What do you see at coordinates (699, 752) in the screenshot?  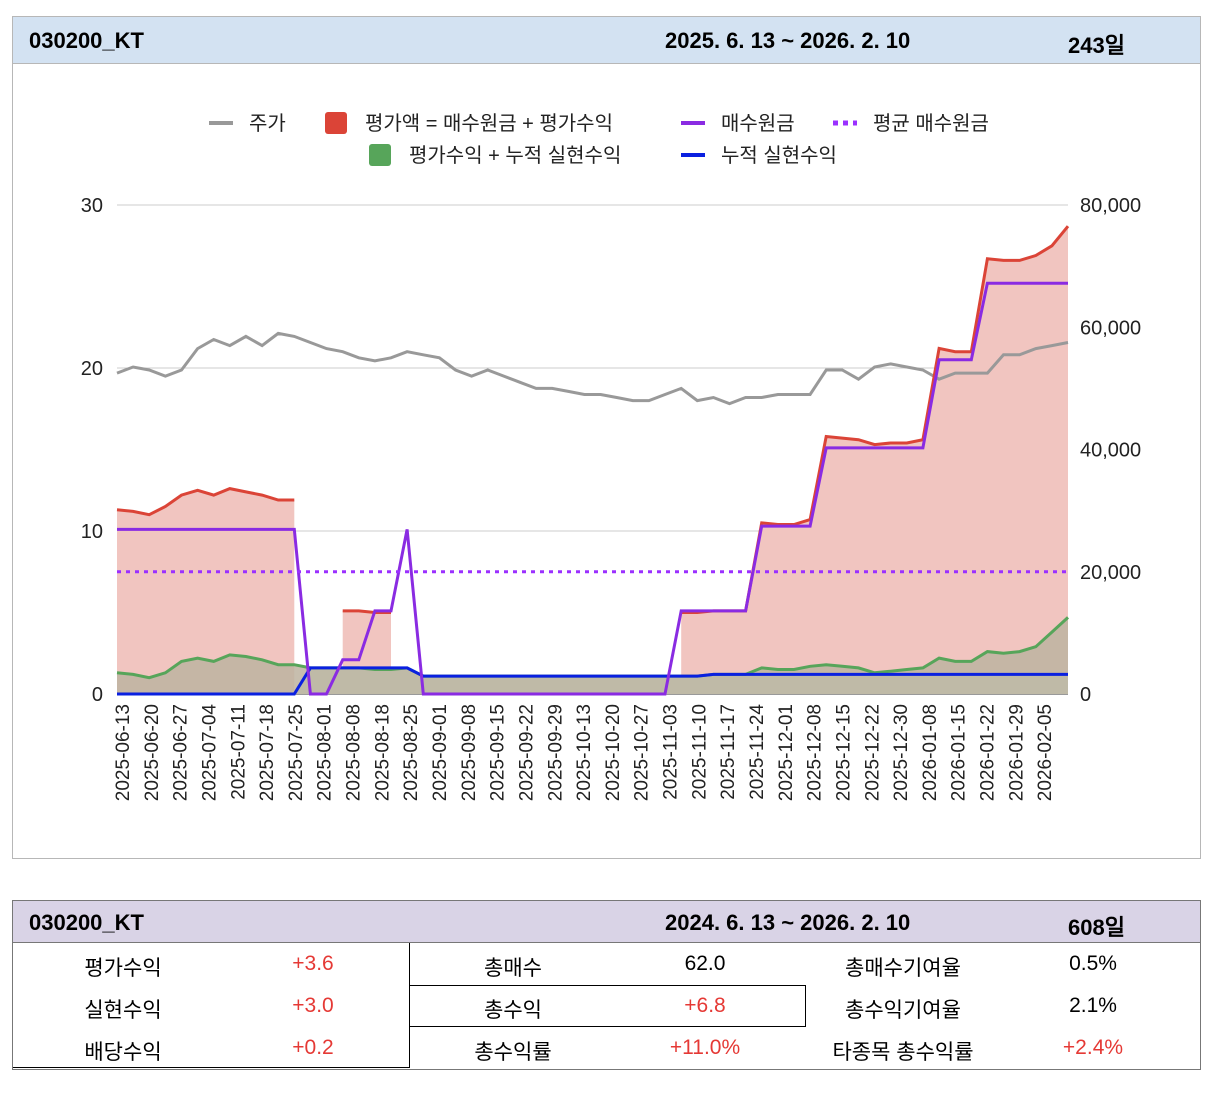 I see `x-tick-label: 2025-11-10` at bounding box center [699, 752].